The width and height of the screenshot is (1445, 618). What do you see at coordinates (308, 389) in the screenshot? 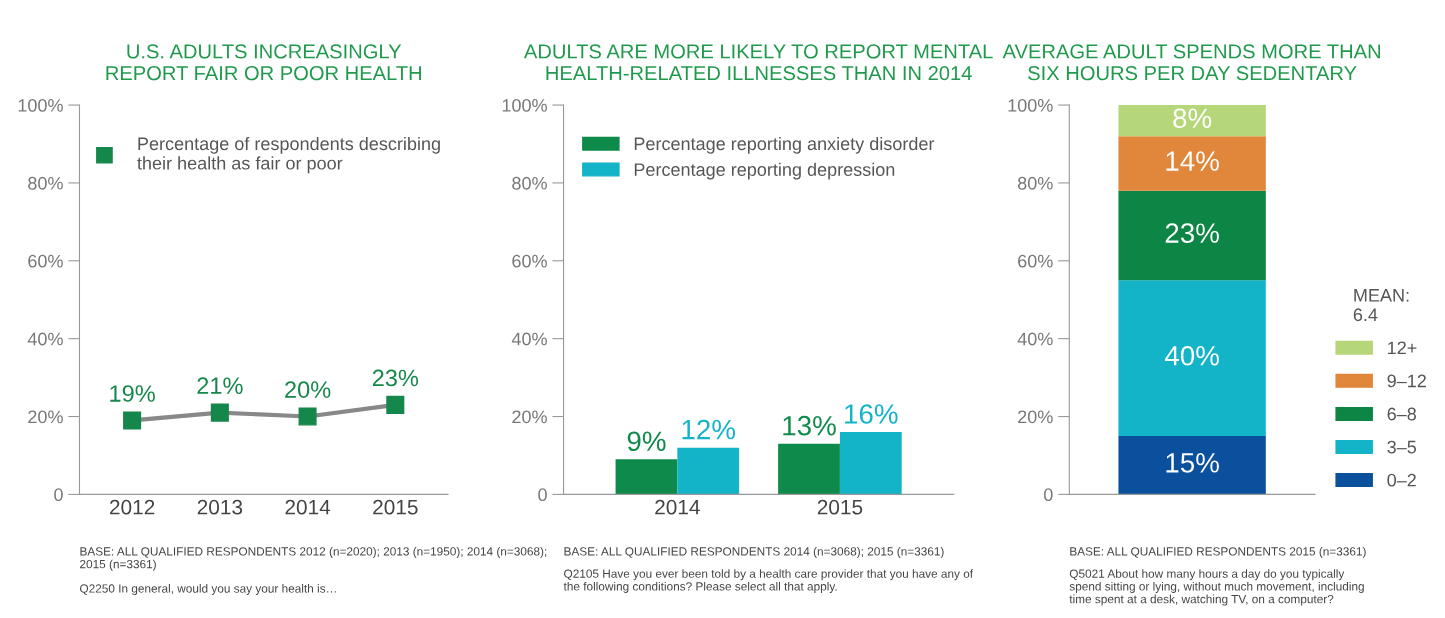
I see `data-label: 20%` at bounding box center [308, 389].